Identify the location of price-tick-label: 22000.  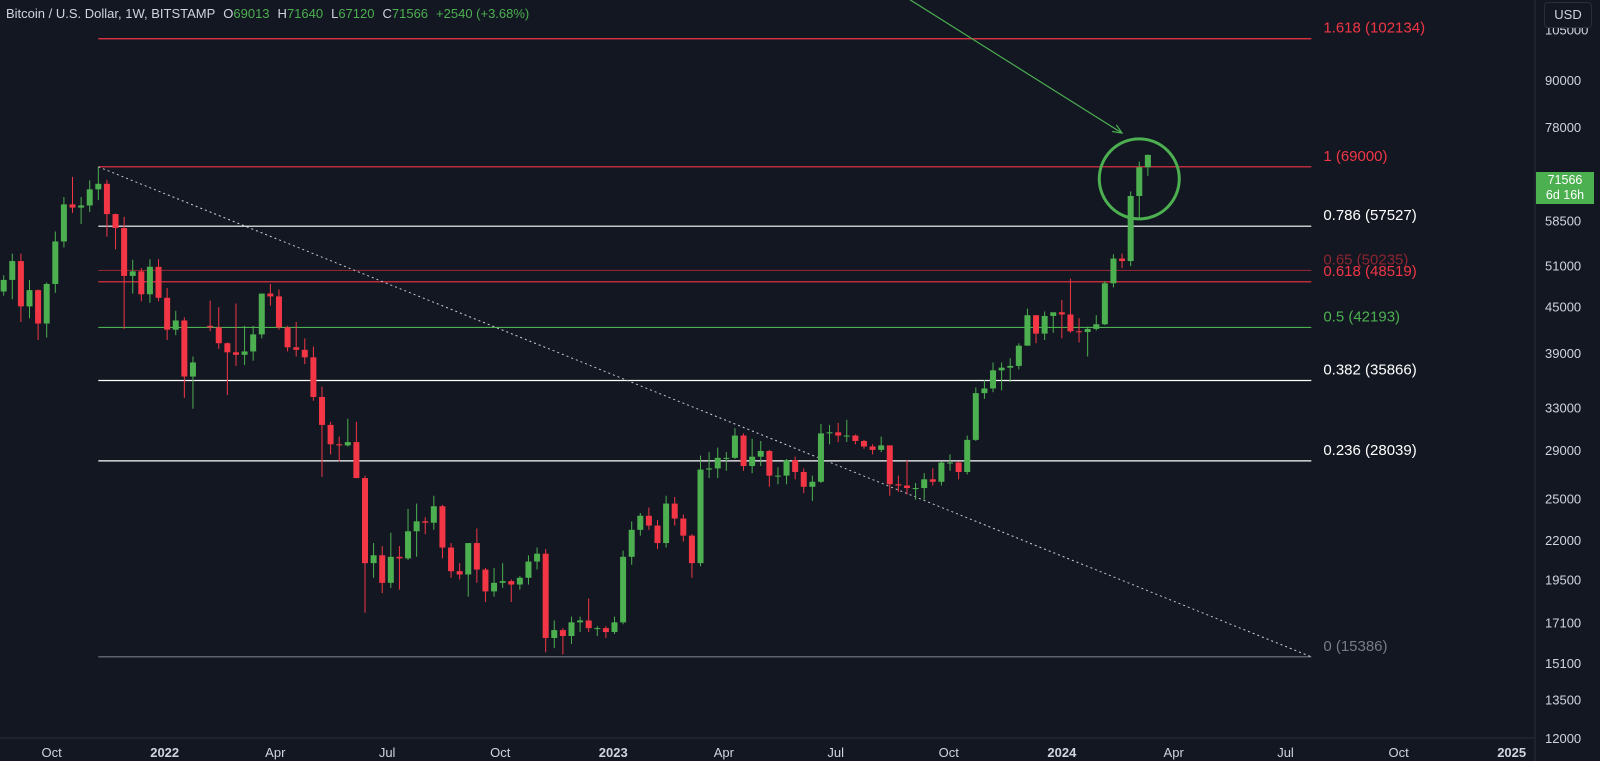
(1563, 540).